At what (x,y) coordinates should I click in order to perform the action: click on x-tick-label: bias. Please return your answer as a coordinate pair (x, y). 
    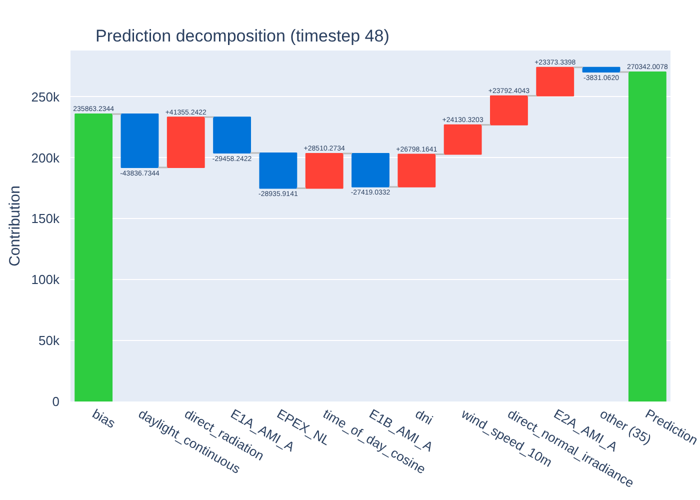
    Looking at the image, I should click on (104, 419).